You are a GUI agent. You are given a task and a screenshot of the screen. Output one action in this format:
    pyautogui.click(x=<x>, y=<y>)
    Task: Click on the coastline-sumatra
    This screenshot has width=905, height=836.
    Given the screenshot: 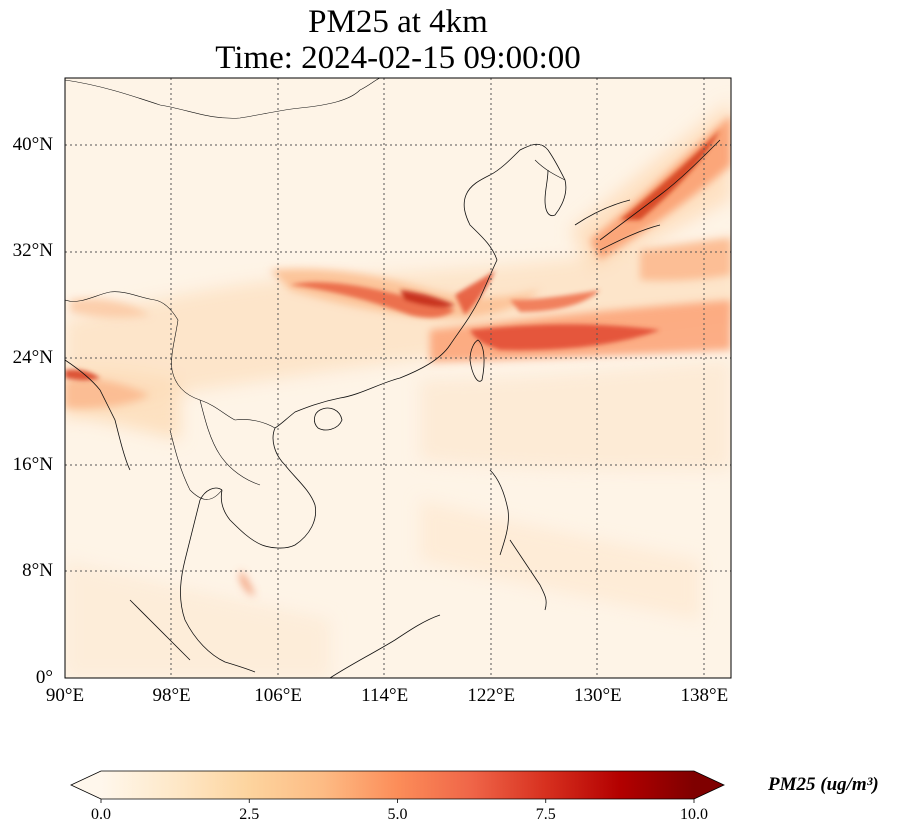 What is the action you would take?
    pyautogui.click(x=160, y=630)
    